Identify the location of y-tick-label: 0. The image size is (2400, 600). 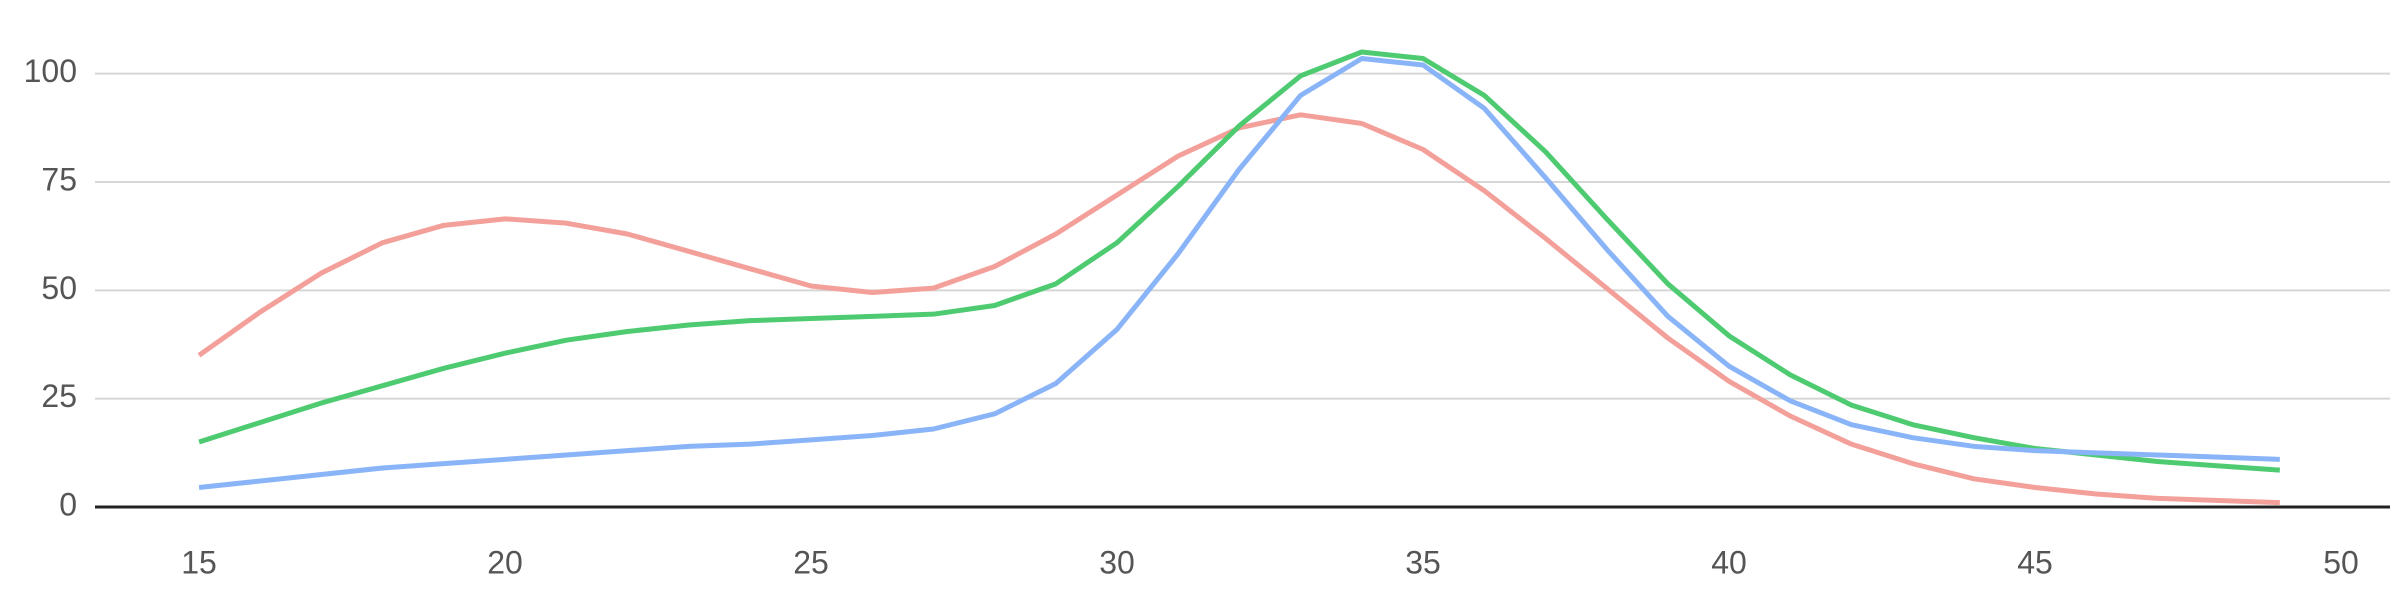
(68, 504).